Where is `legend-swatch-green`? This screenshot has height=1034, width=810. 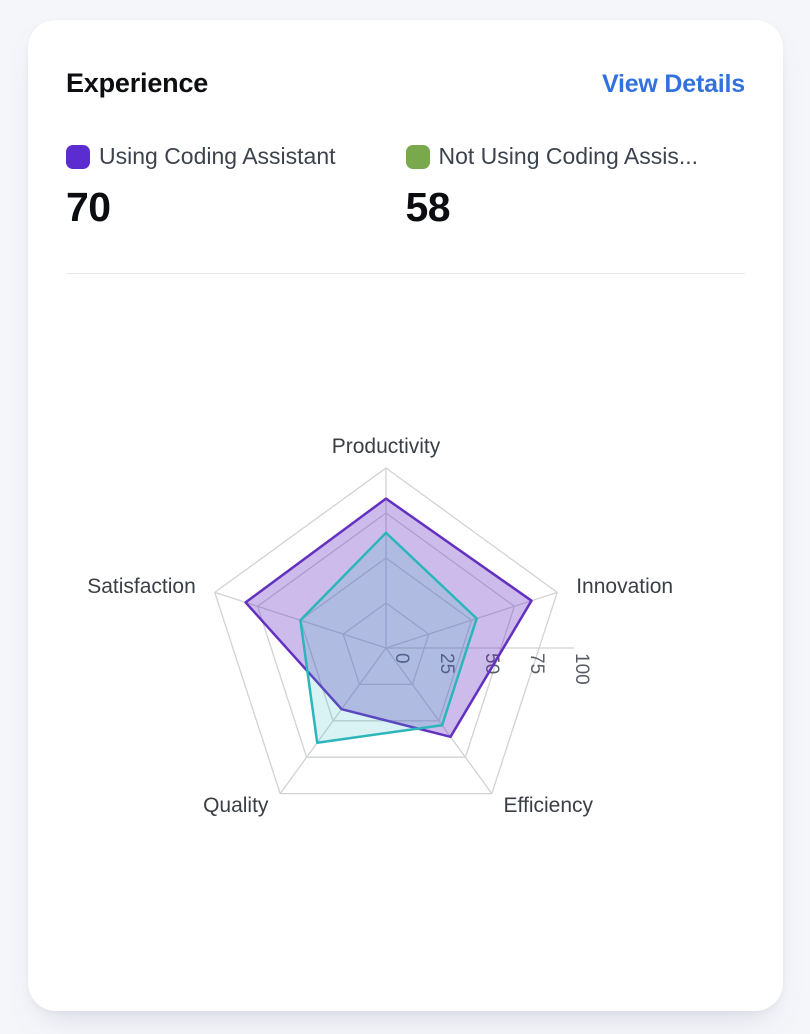 legend-swatch-green is located at coordinates (417, 156).